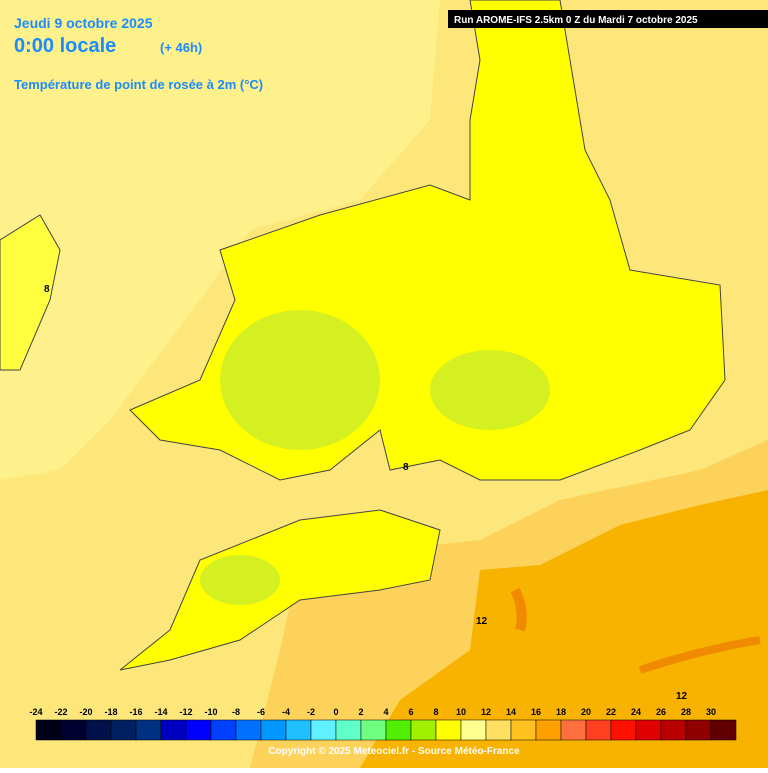  Describe the element at coordinates (686, 712) in the screenshot. I see `legend-label: 28` at that location.